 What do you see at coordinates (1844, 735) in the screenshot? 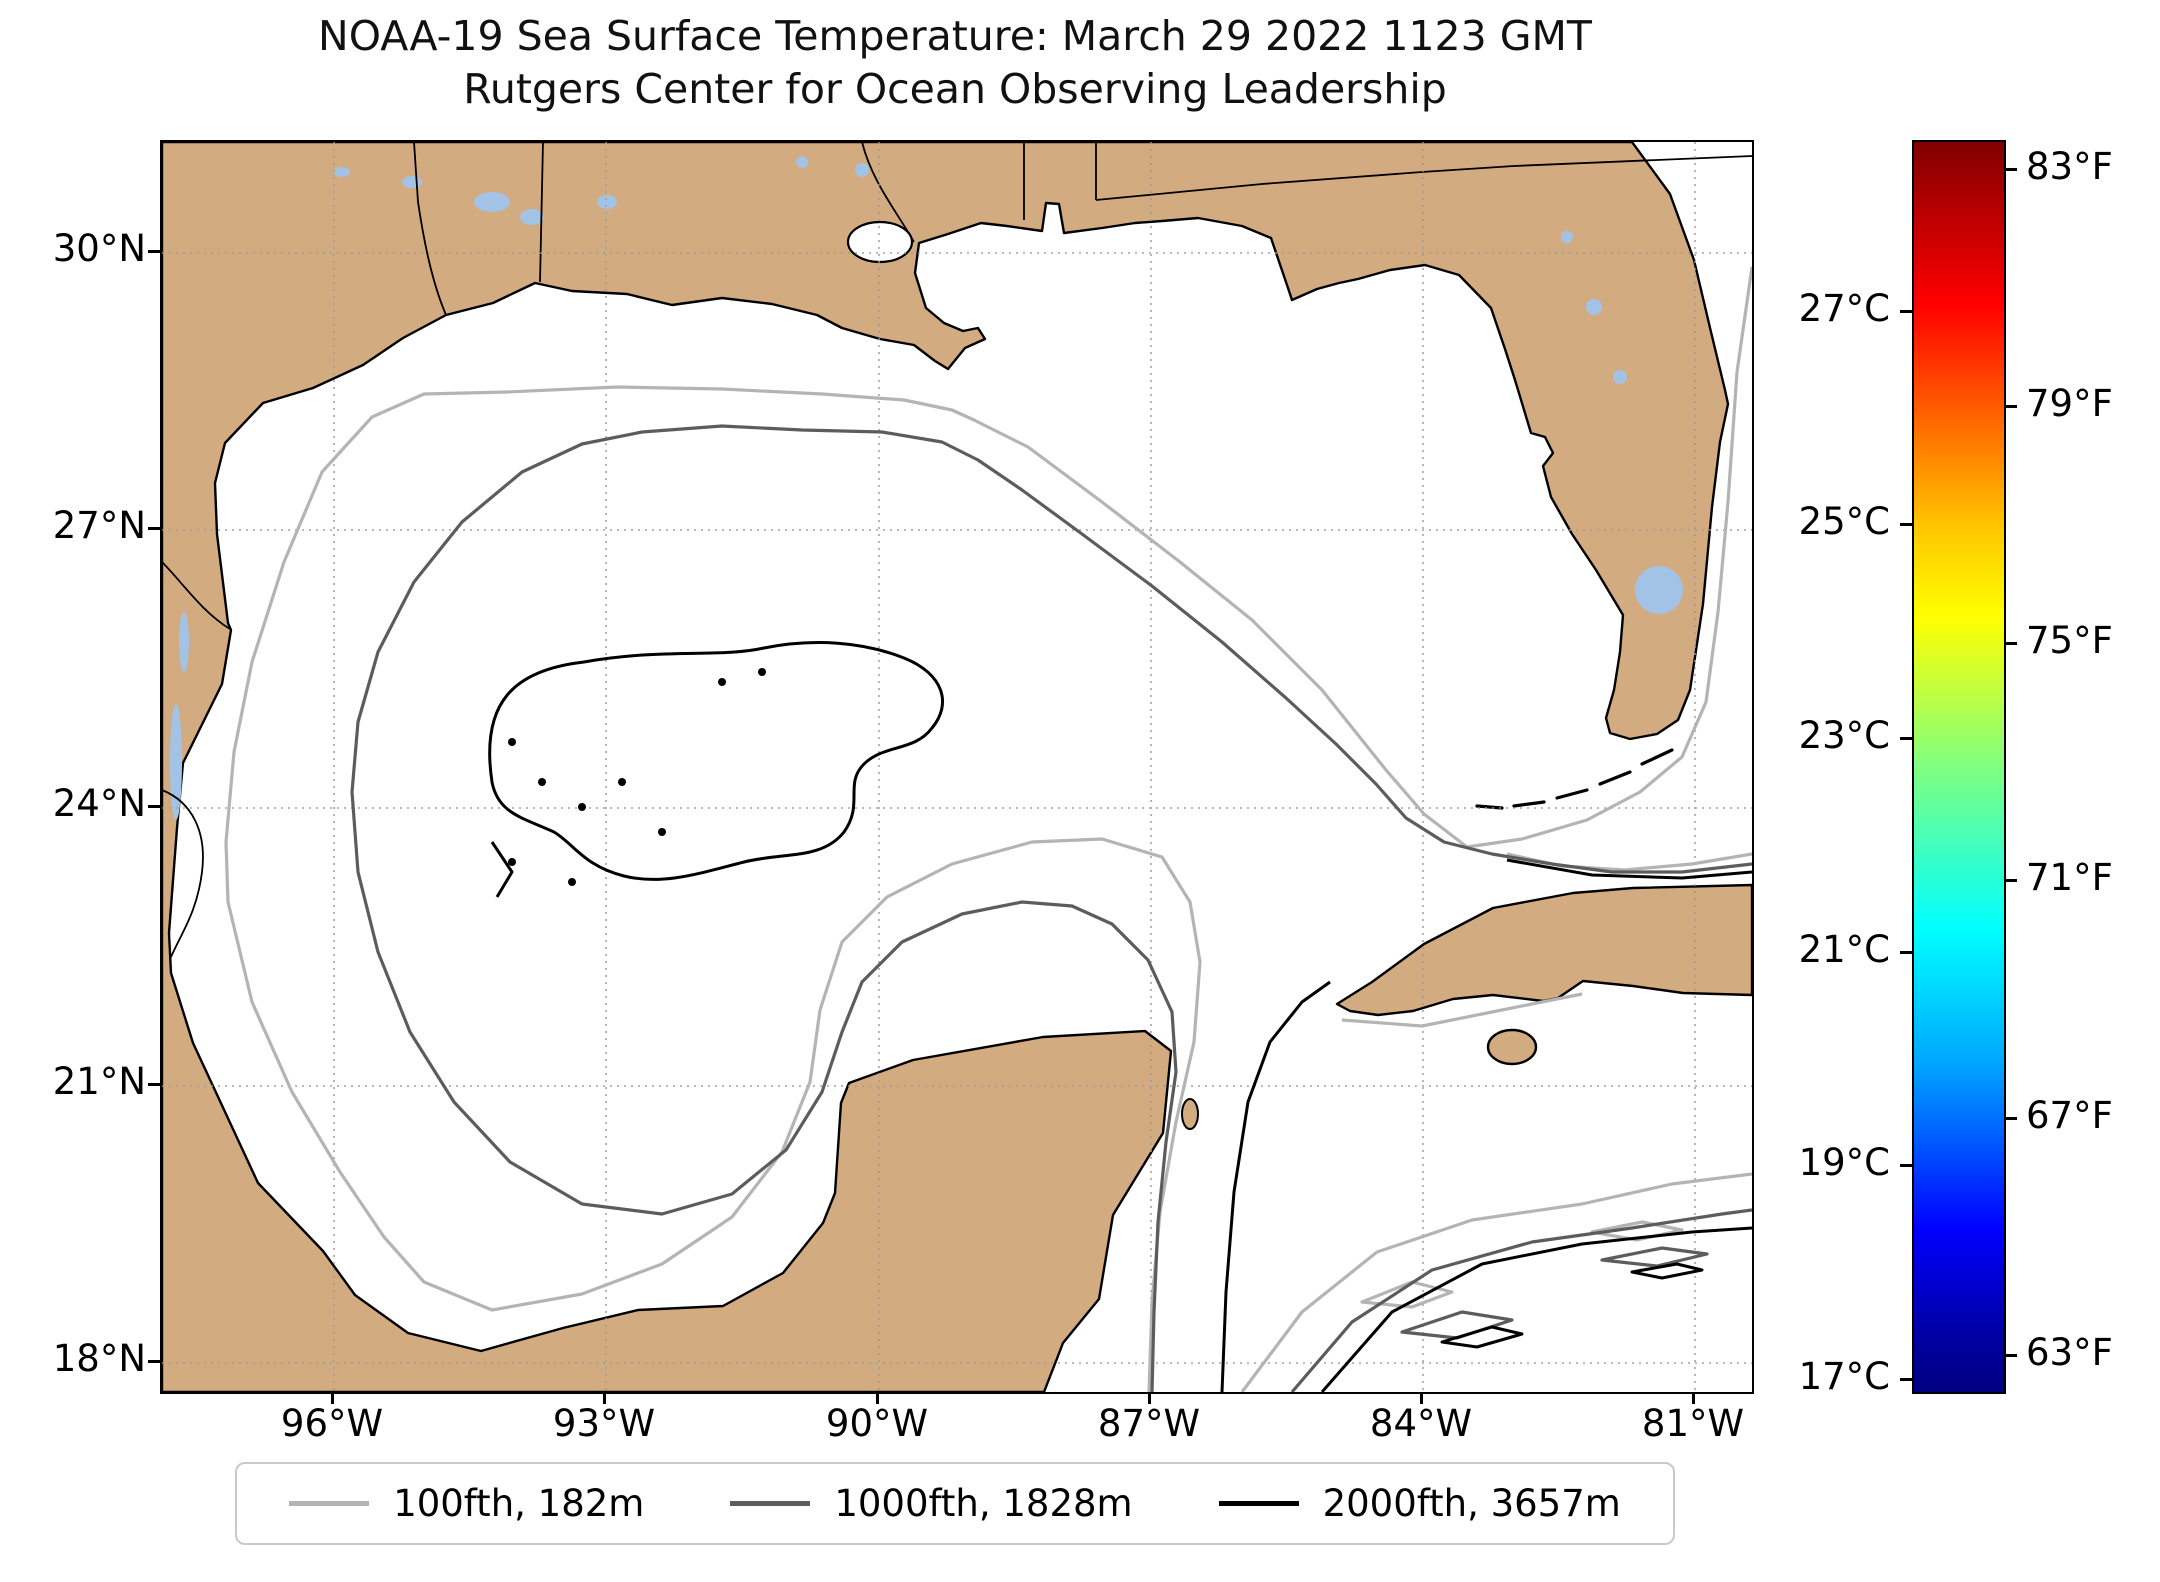
I see `colorbar-celsius-label: 23°C` at bounding box center [1844, 735].